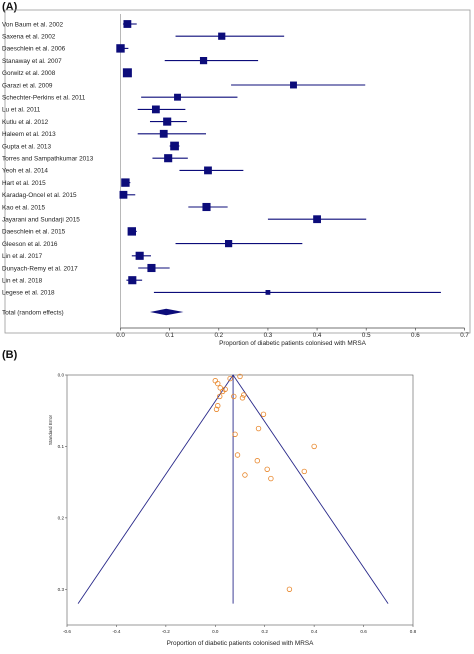 Image resolution: width=474 pixels, height=654 pixels. Describe the element at coordinates (29, 37) in the screenshot. I see `study-label: Saxena et al. 2002` at that location.